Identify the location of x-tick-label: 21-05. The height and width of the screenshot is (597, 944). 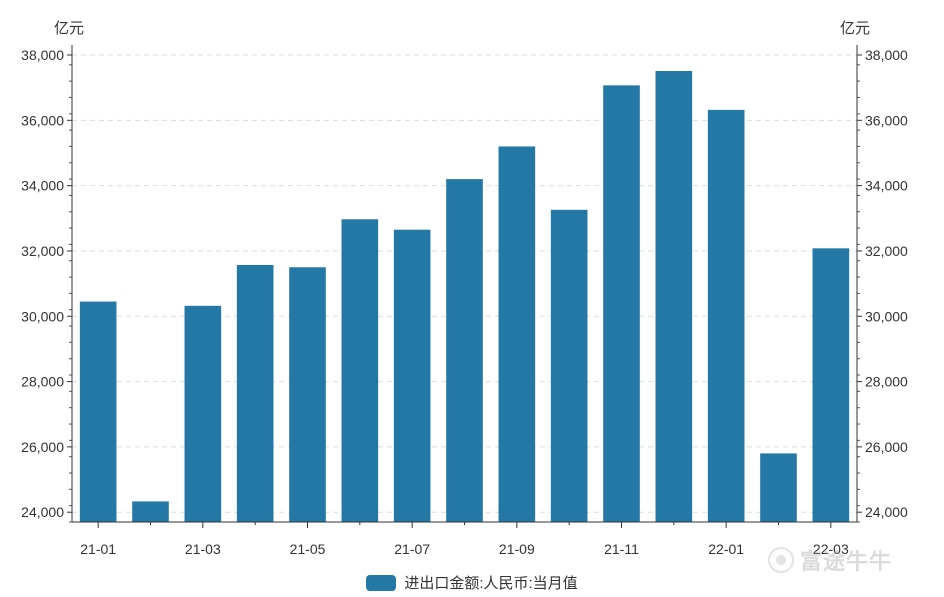
(308, 549).